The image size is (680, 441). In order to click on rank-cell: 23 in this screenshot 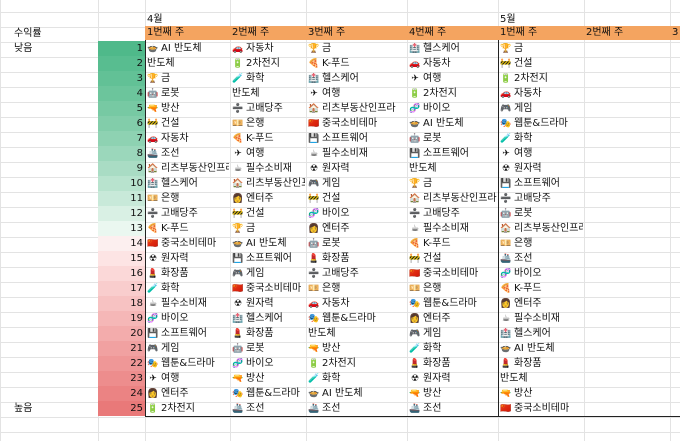, I will do `click(121, 378)`.